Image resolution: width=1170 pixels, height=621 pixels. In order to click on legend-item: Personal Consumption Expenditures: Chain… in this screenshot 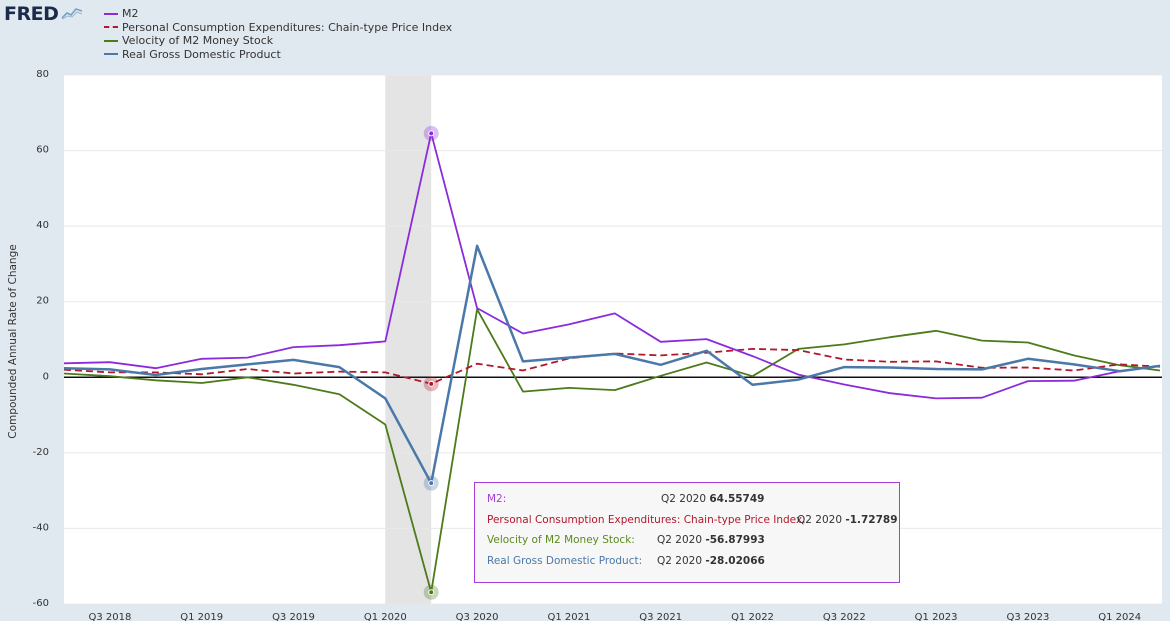, I will do `click(278, 28)`.